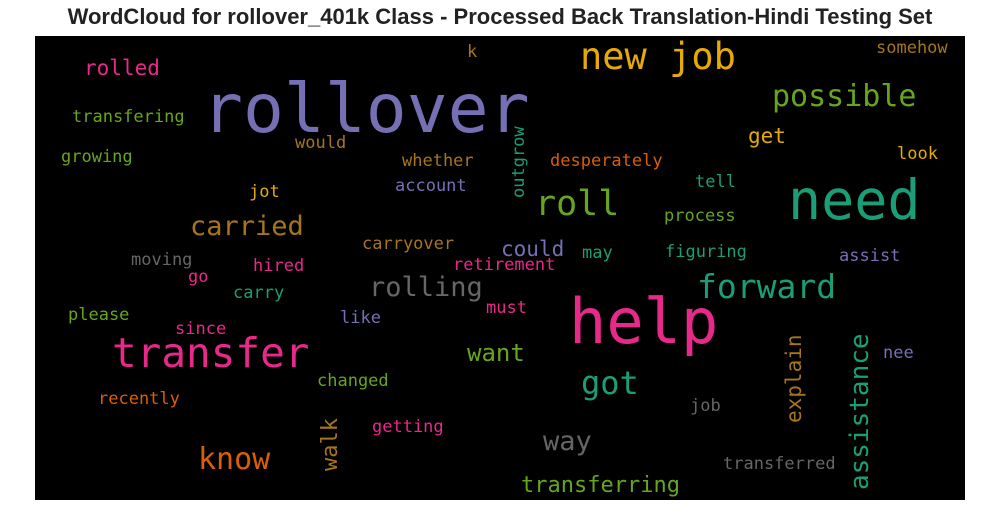 This screenshot has width=1000, height=511. Describe the element at coordinates (431, 186) in the screenshot. I see `word-account: account` at that location.